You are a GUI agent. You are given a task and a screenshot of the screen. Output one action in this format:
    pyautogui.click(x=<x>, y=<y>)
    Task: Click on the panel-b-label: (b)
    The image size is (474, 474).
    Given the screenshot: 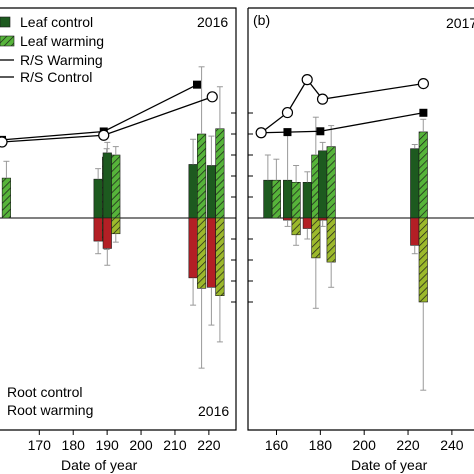 What is the action you would take?
    pyautogui.click(x=261, y=20)
    